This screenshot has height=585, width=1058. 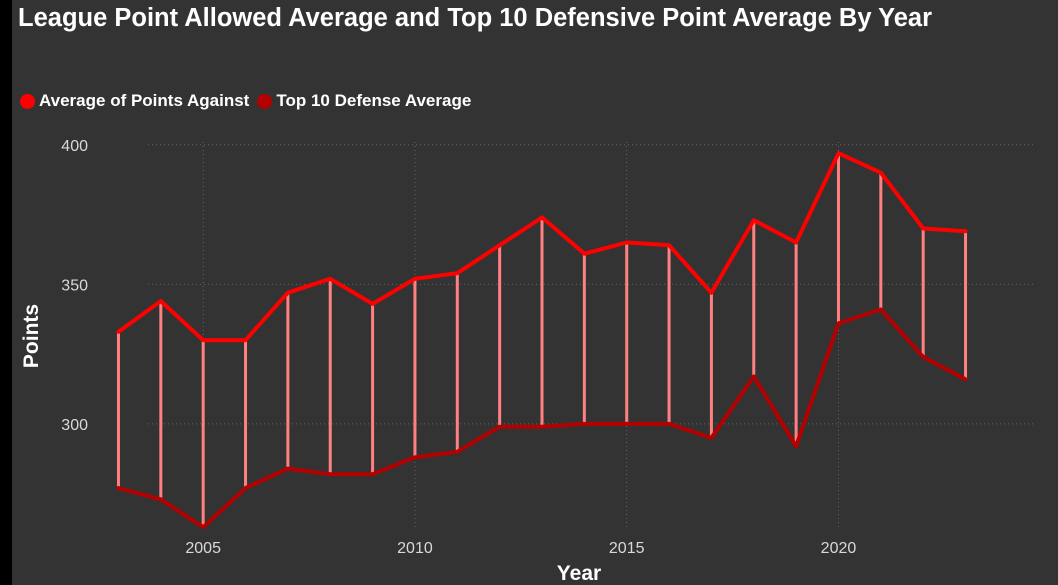 I want to click on x-tick-label-2020: 2020, so click(x=839, y=548).